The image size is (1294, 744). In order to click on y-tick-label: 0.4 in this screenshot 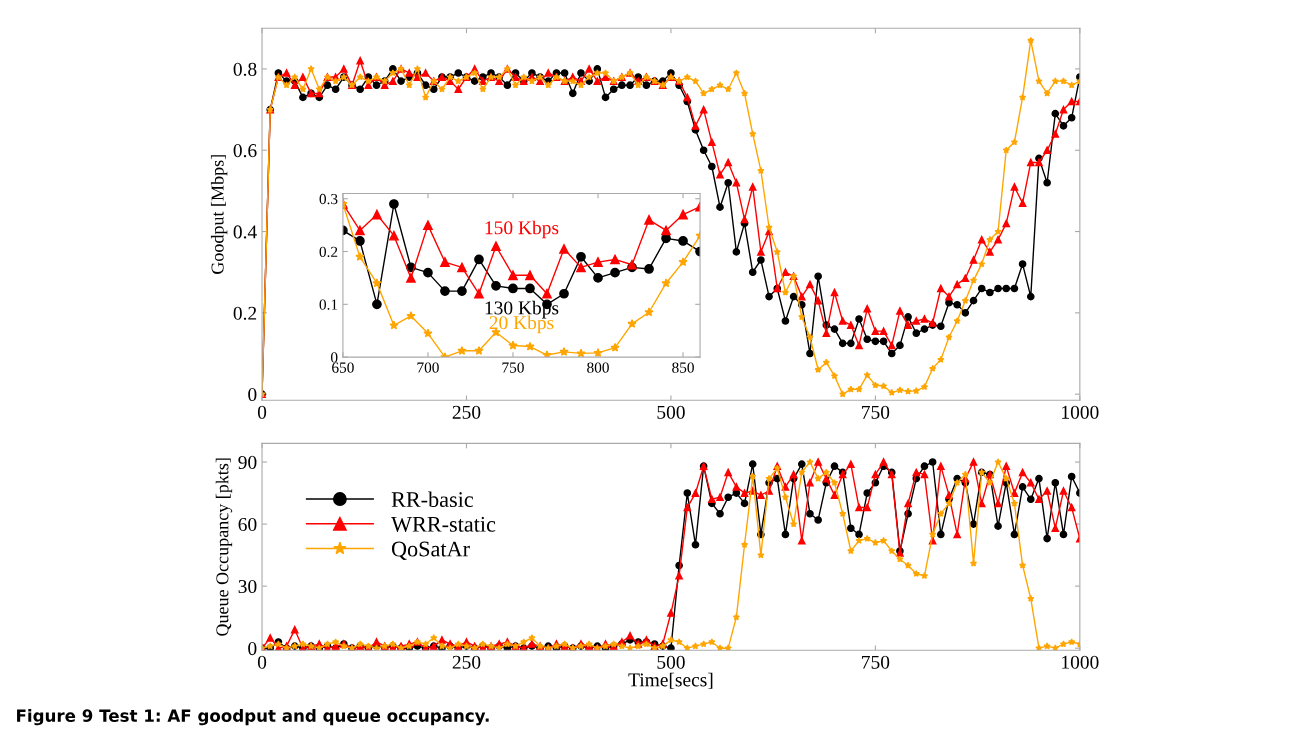, I will do `click(245, 232)`.